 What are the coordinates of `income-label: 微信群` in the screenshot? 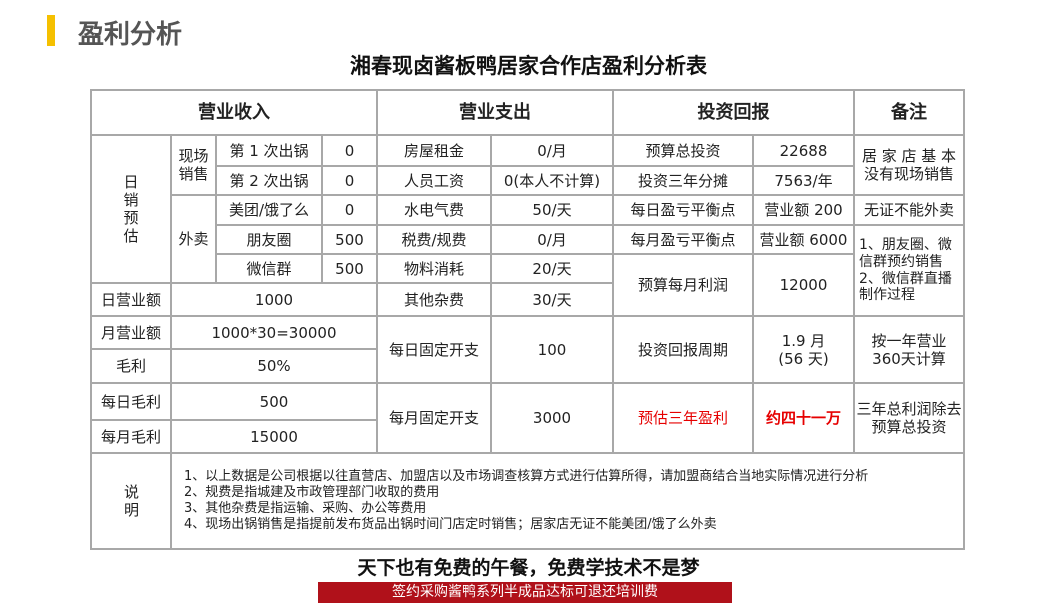 It's located at (269, 268).